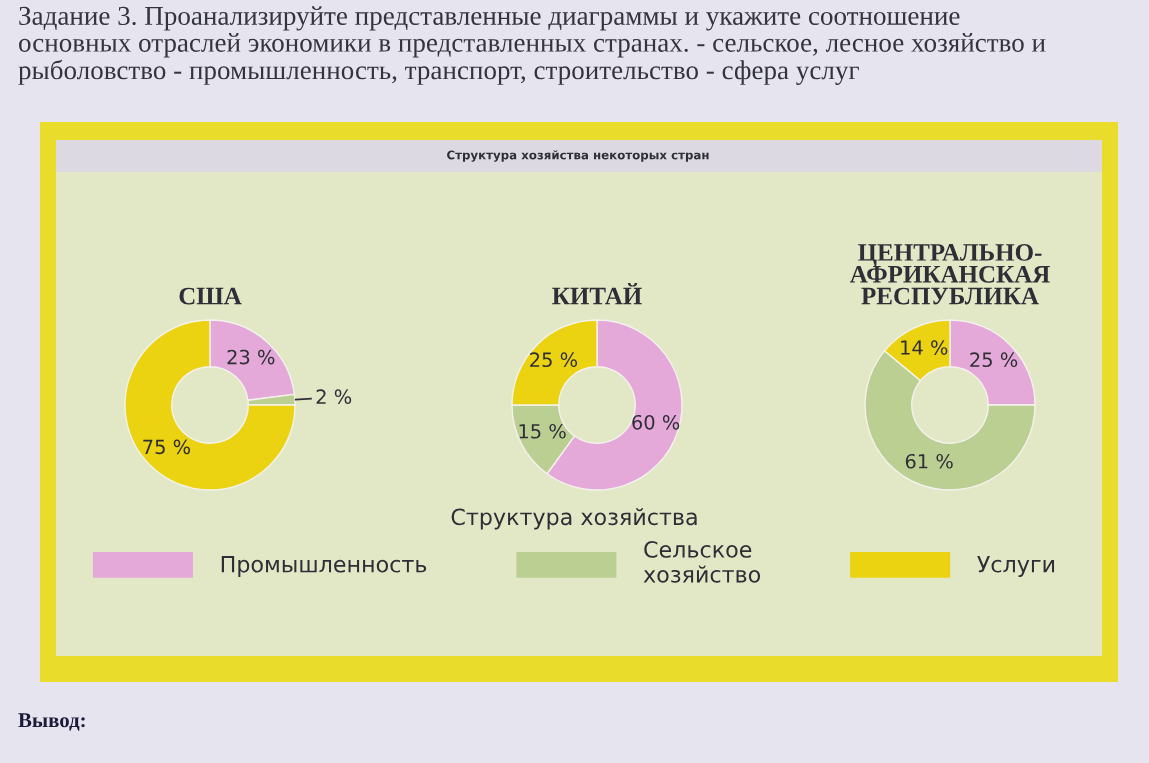 Image resolution: width=1149 pixels, height=763 pixels. What do you see at coordinates (1016, 566) in the screenshot?
I see `legend-label: Услуги` at bounding box center [1016, 566].